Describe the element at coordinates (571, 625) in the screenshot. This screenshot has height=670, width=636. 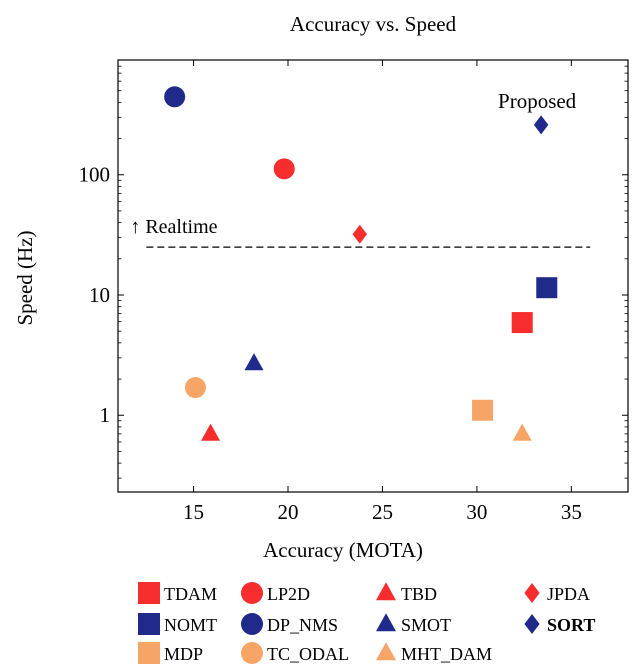
I see `legend-label-sort: SORT` at that location.